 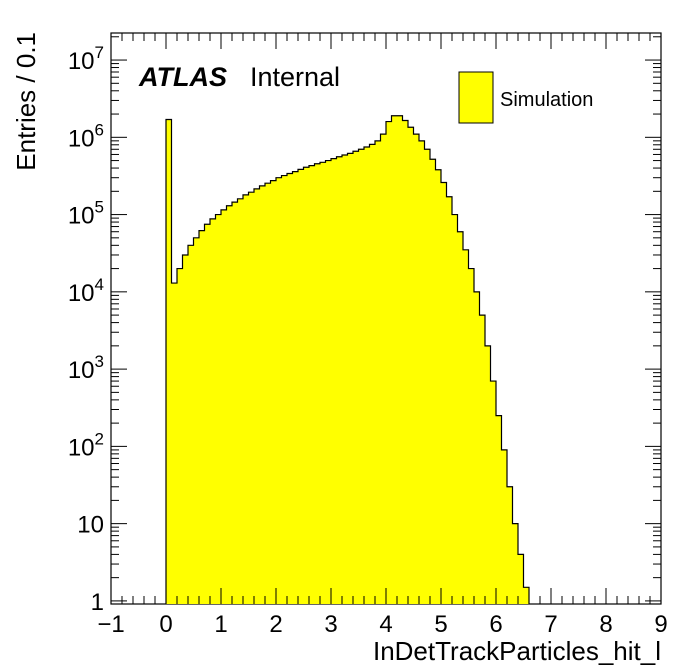 What do you see at coordinates (476, 97) in the screenshot?
I see `legend-swatch` at bounding box center [476, 97].